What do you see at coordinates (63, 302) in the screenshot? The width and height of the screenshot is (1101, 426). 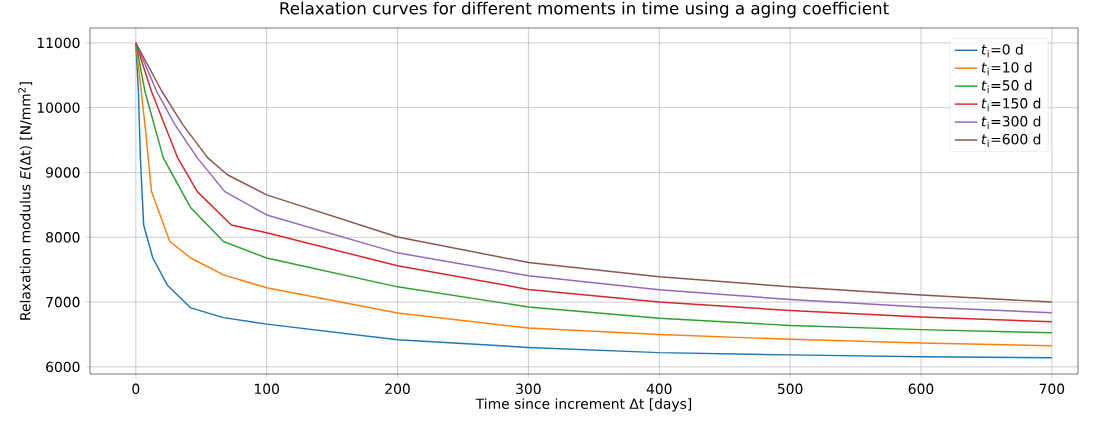 I see `y-tick-label: 7000` at bounding box center [63, 302].